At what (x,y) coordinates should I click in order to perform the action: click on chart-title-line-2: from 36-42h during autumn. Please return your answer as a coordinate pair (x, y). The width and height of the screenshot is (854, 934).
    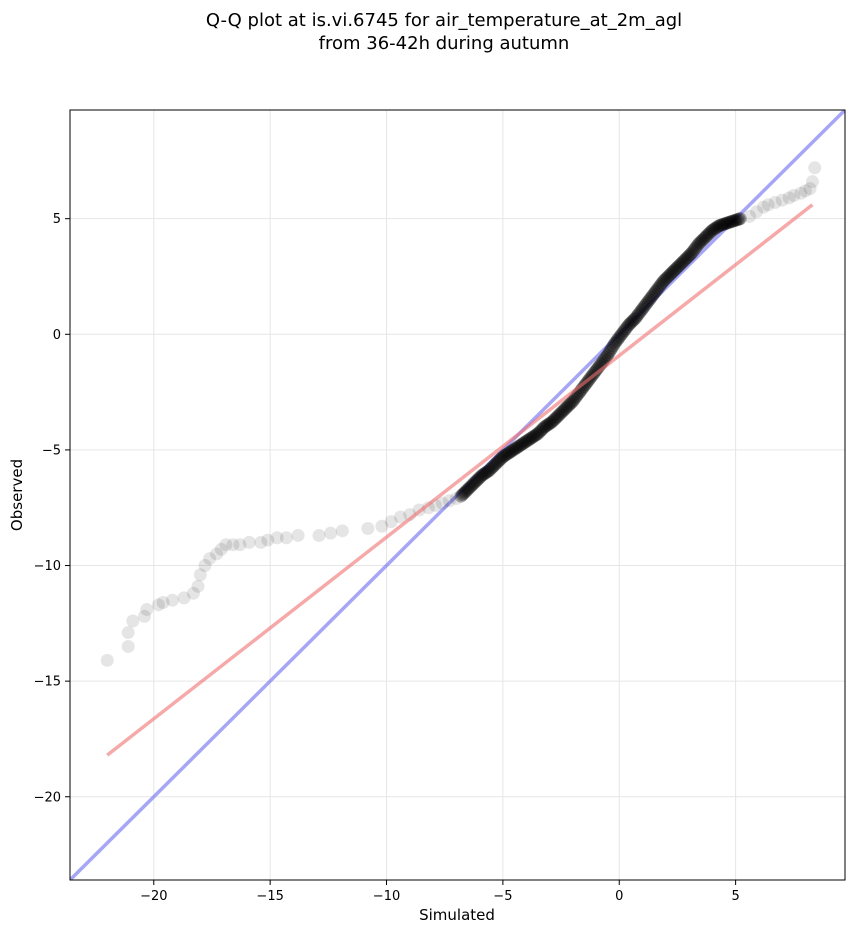
    Looking at the image, I should click on (444, 43).